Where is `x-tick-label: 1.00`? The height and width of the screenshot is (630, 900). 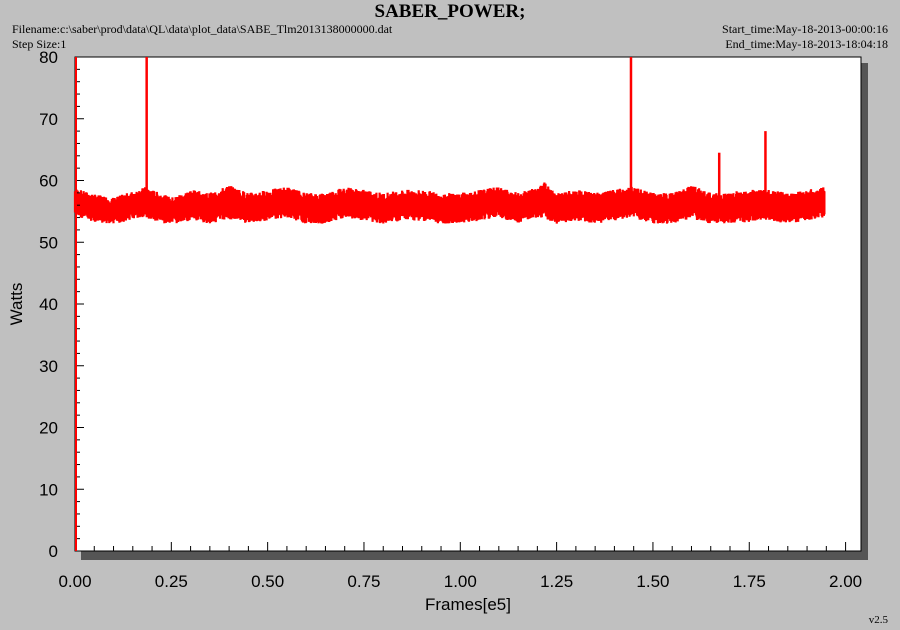
x-tick-label: 1.00 is located at coordinates (460, 581).